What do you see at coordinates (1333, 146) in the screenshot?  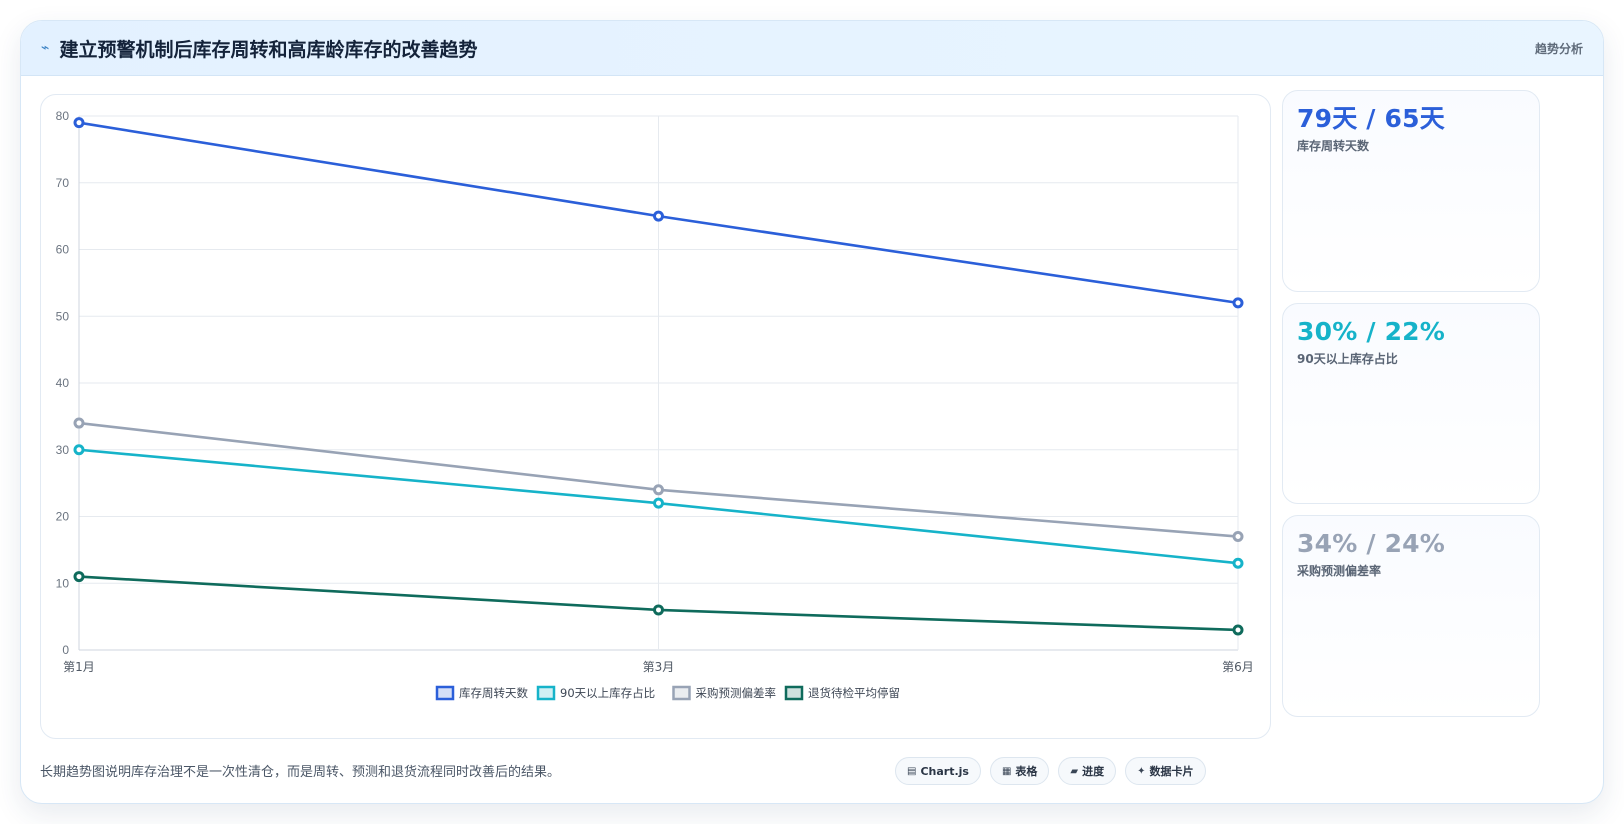 I see `kpi-label: 库存周转天数` at bounding box center [1333, 146].